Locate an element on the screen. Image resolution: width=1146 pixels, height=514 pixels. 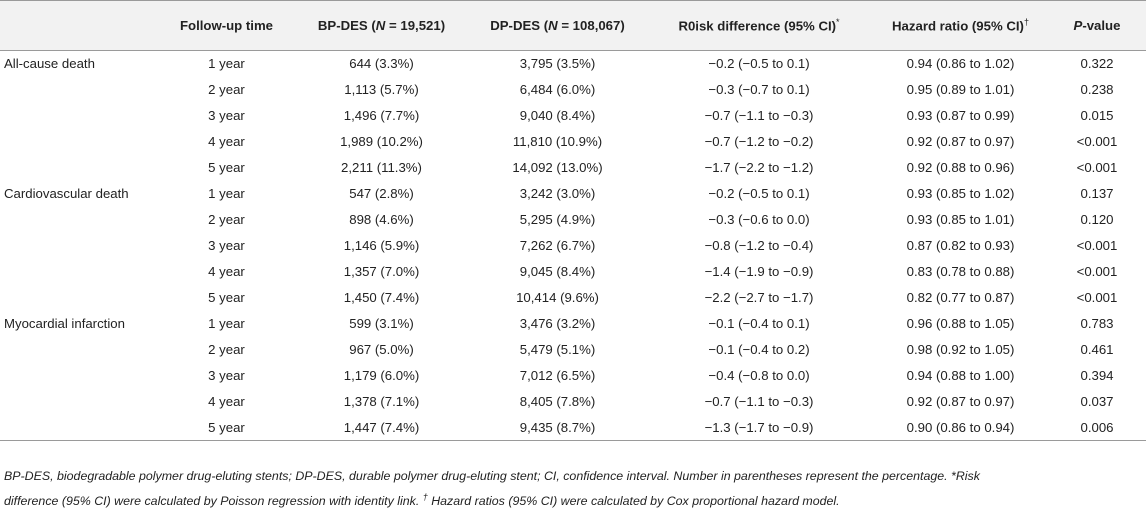
hazard-ratio-cell: 0.93 (0.87 to 0.99) is located at coordinates (960, 115).